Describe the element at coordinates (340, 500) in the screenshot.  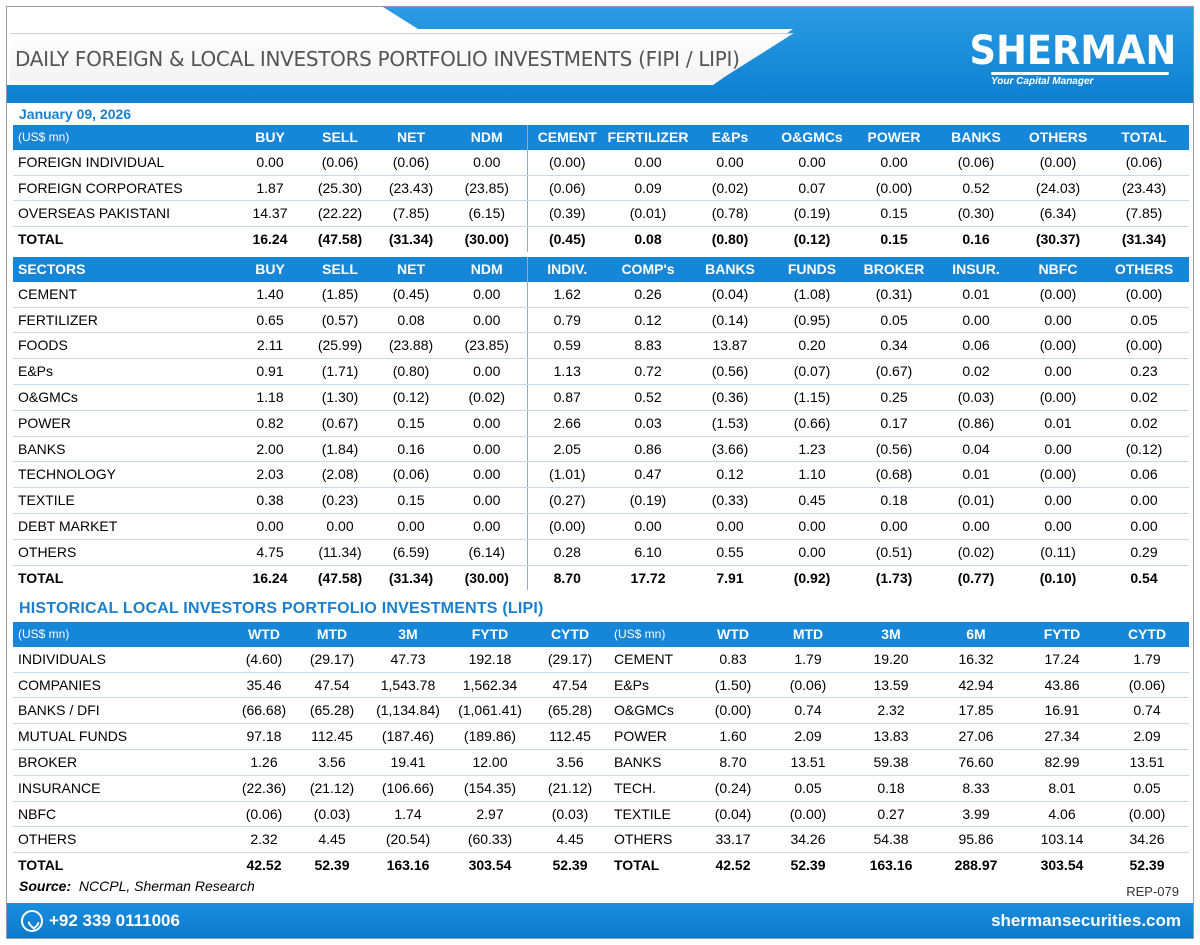
I see `value-cell: (0.23)` at that location.